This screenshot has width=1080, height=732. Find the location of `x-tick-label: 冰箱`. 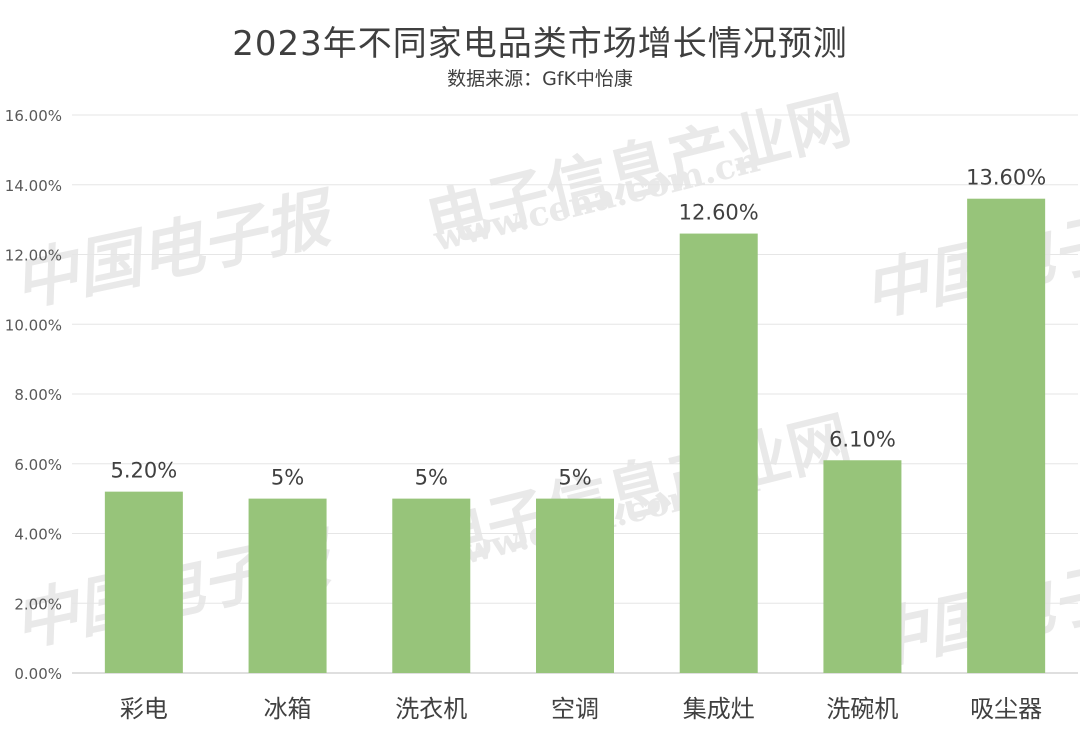

x-tick-label: 冰箱 is located at coordinates (288, 709).